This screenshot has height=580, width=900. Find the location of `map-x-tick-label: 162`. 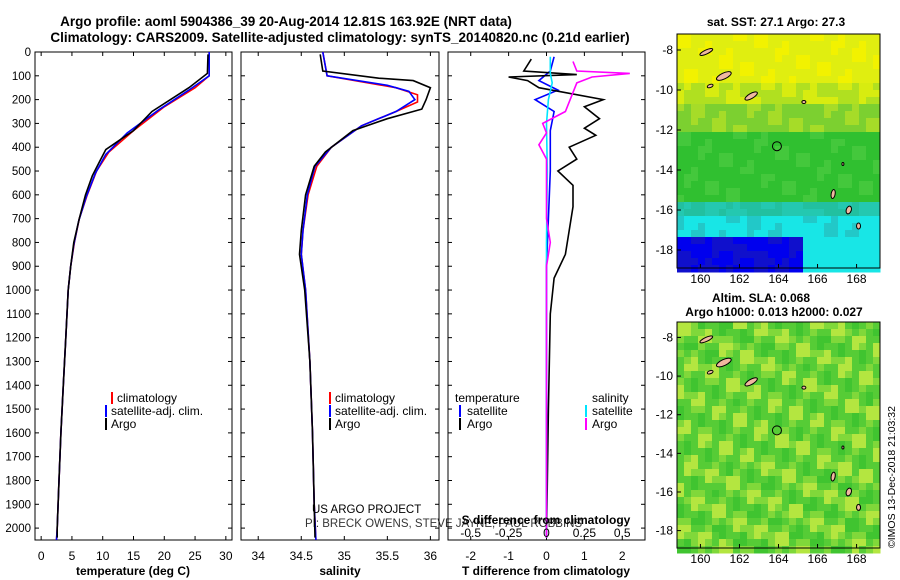

map-x-tick-label: 162 is located at coordinates (739, 559).